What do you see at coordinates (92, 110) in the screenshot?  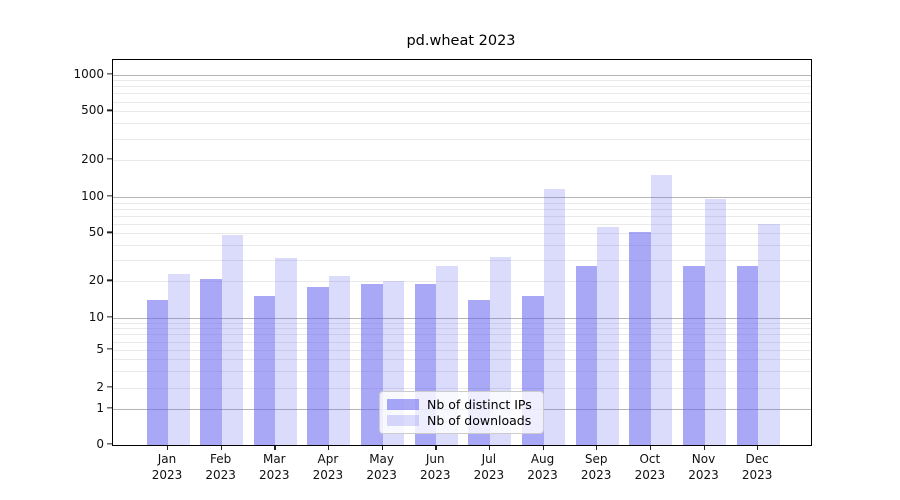 I see `y-tick-label: 500` at bounding box center [92, 110].